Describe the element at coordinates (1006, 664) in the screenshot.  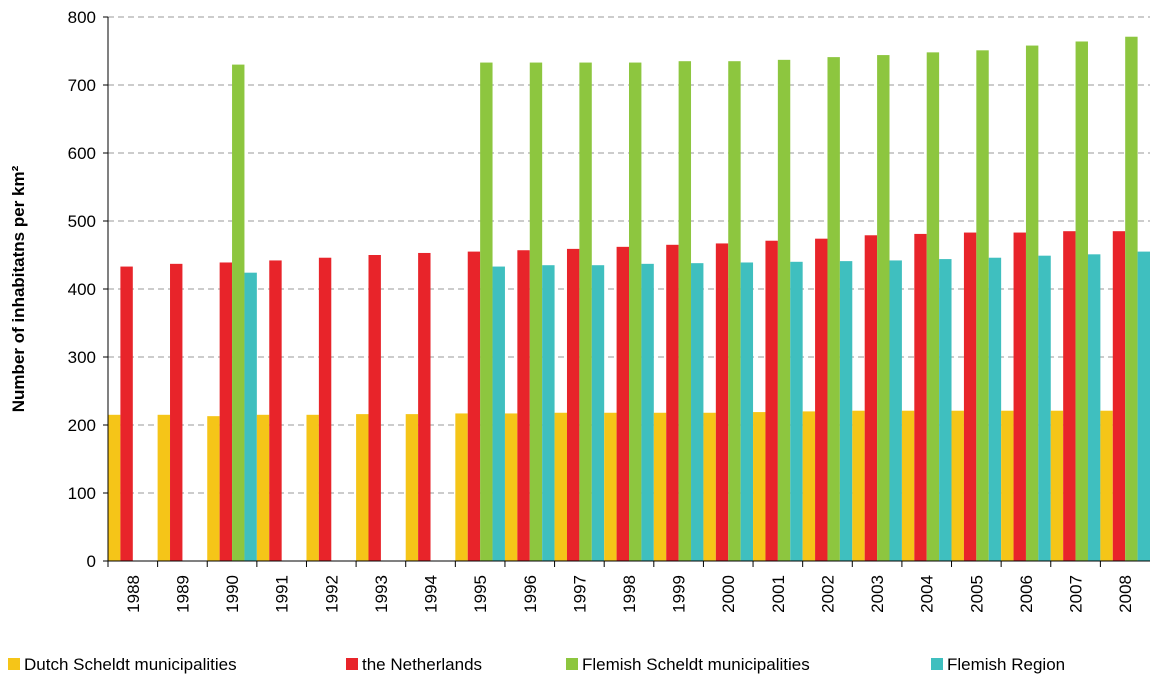
I see `legend-label: Flemish Region` at that location.